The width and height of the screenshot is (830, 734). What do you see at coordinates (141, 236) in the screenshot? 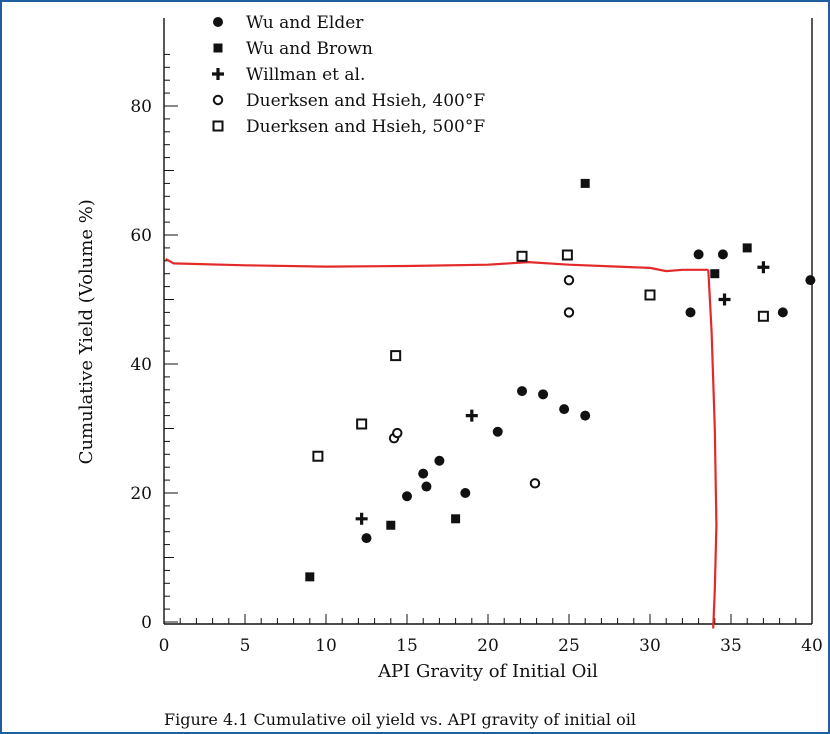
I see `y-tick-label: 60` at bounding box center [141, 236].